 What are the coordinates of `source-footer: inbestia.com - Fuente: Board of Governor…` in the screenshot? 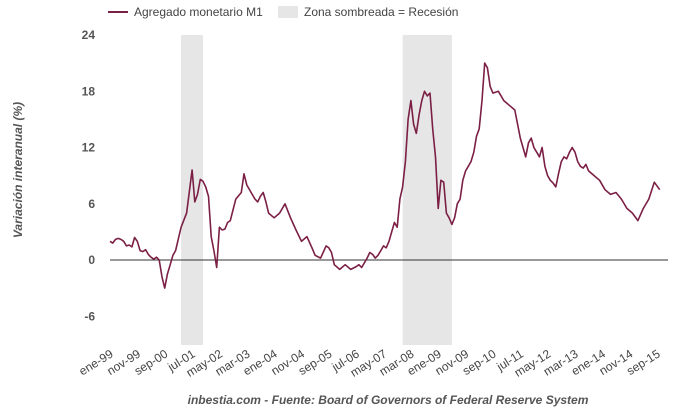 It's located at (388, 400).